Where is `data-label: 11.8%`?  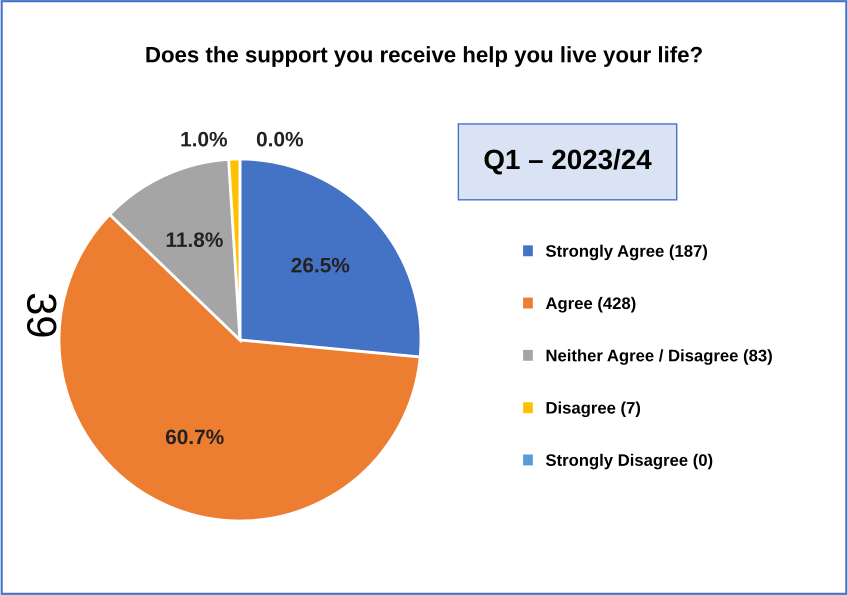 data-label: 11.8% is located at coordinates (194, 240).